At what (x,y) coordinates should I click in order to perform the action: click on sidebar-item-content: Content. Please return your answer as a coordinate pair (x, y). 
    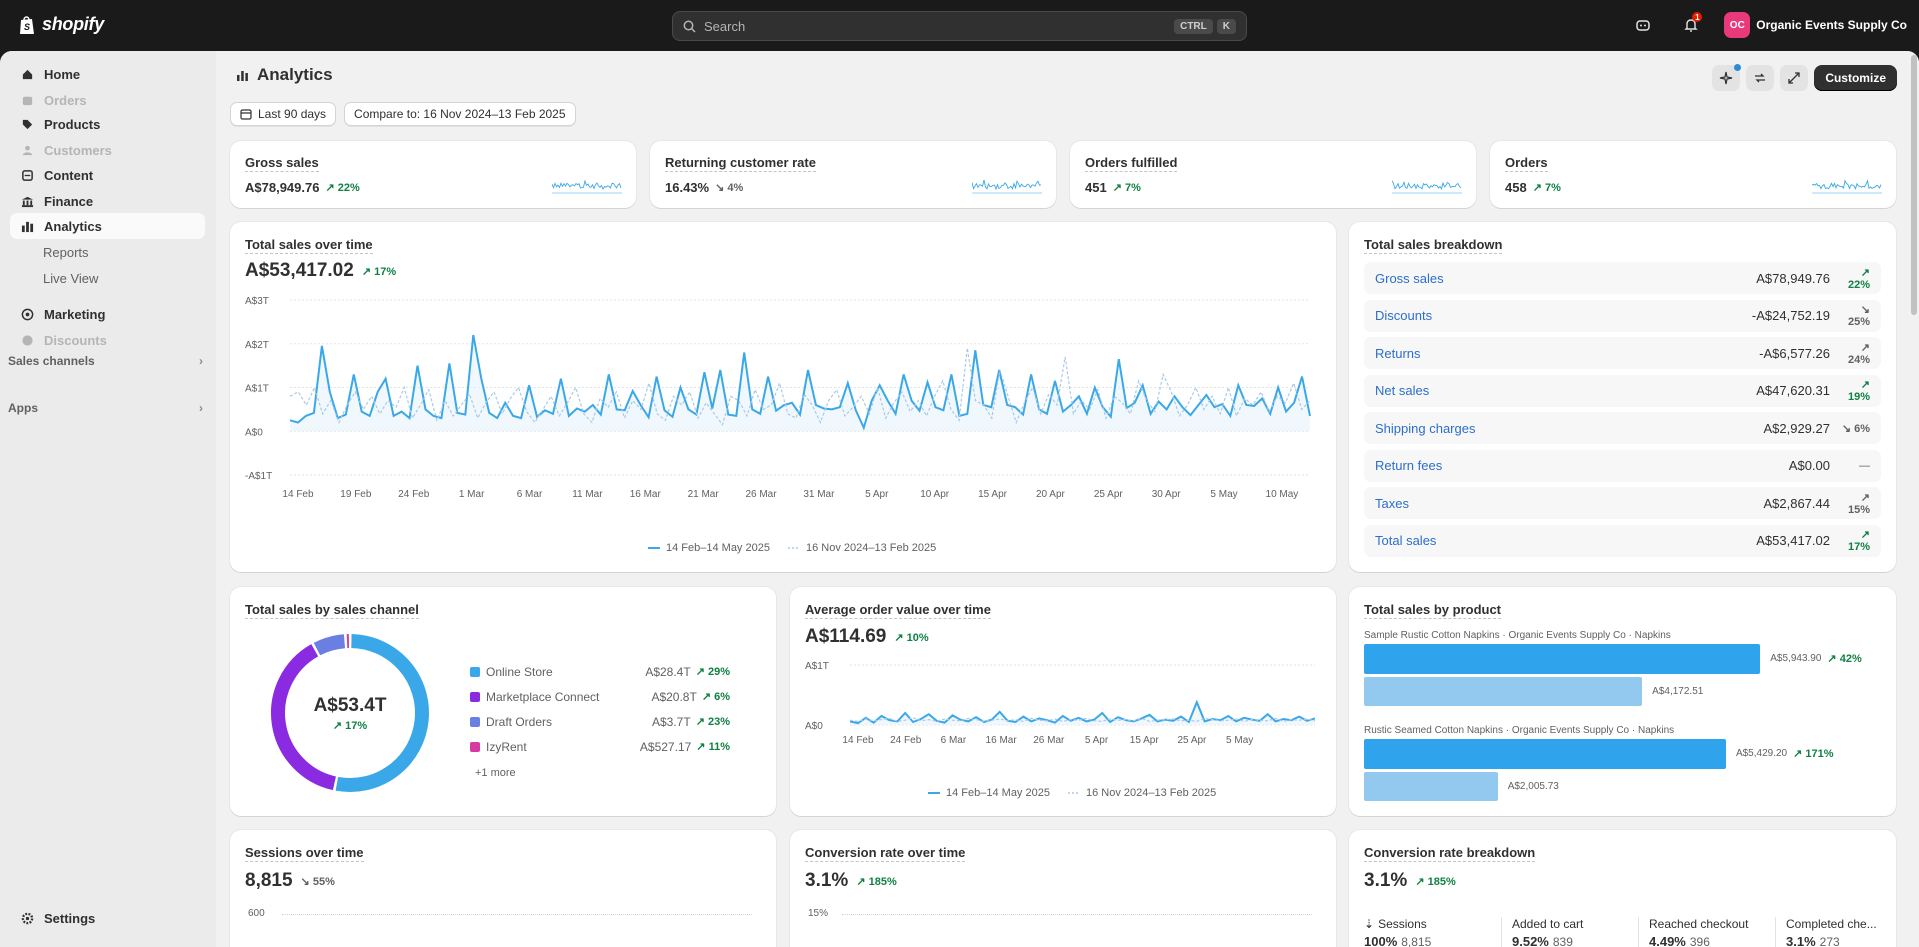
    Looking at the image, I should click on (107, 175).